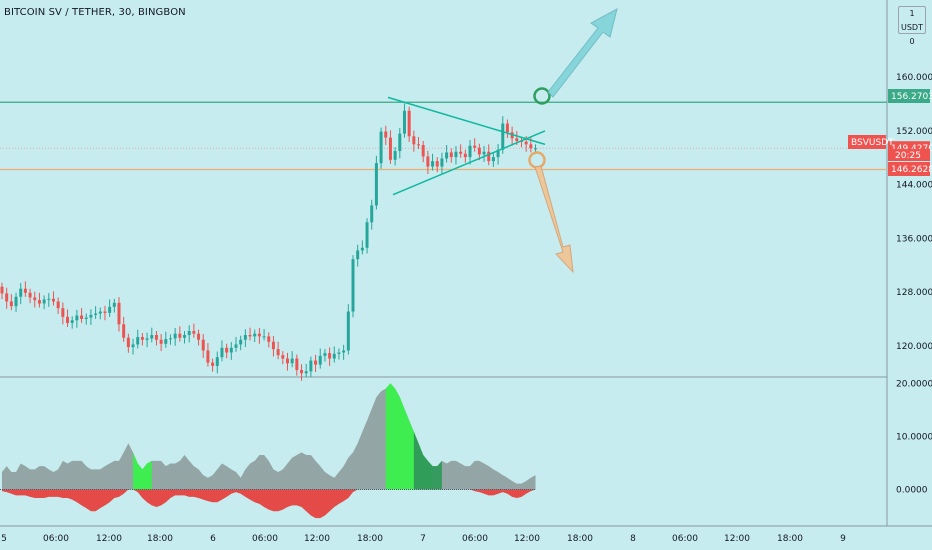 Image resolution: width=932 pixels, height=550 pixels. Describe the element at coordinates (909, 169) in the screenshot. I see `support-price-tag-bg` at that location.